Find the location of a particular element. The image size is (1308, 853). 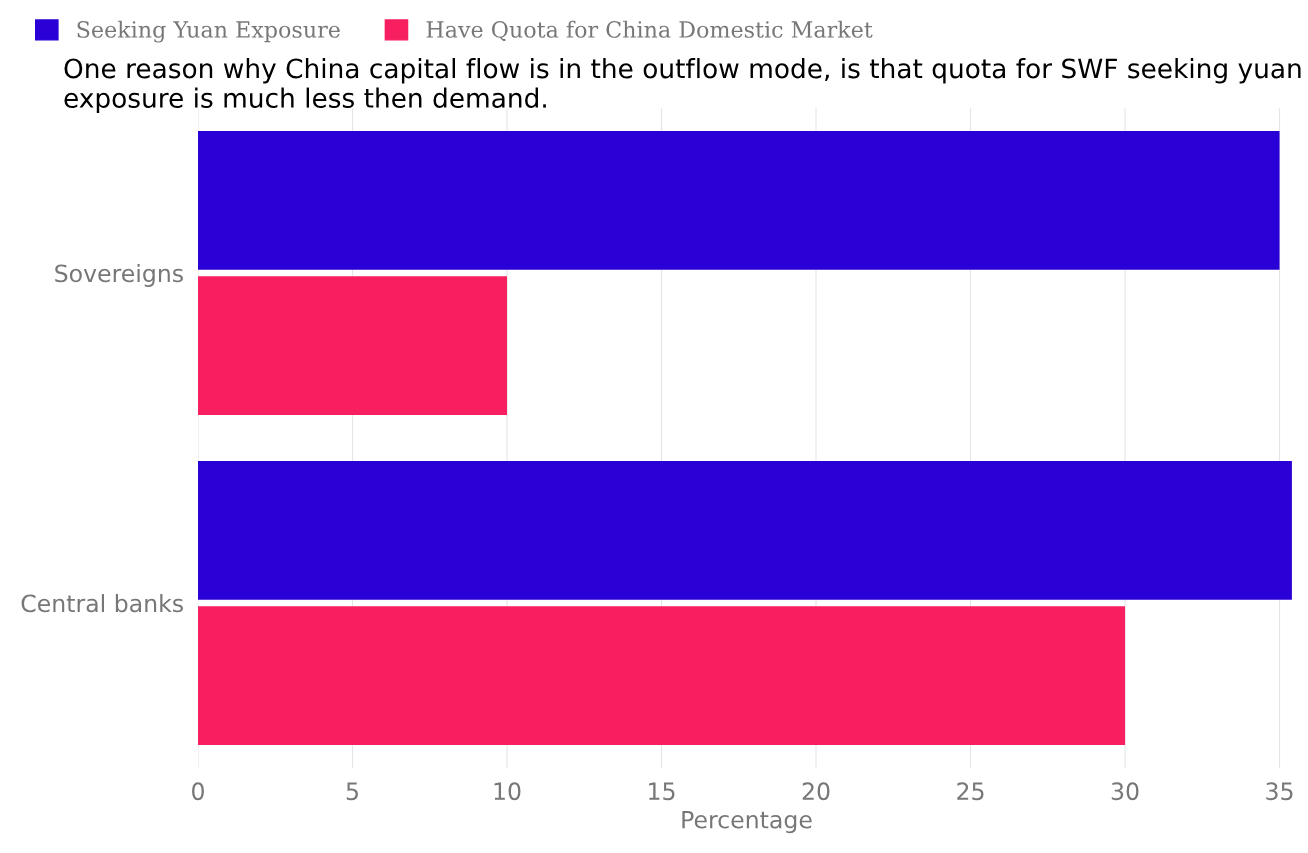

x-tick-label: 10 is located at coordinates (507, 791).